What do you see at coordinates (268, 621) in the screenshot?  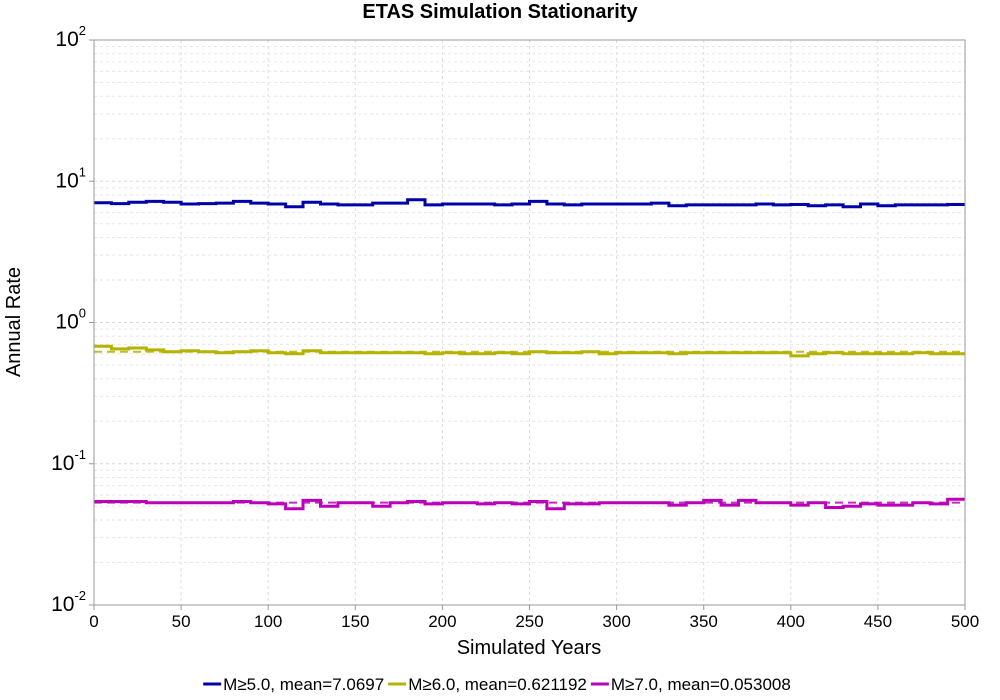 I see `x-tick-label: 100` at bounding box center [268, 621].